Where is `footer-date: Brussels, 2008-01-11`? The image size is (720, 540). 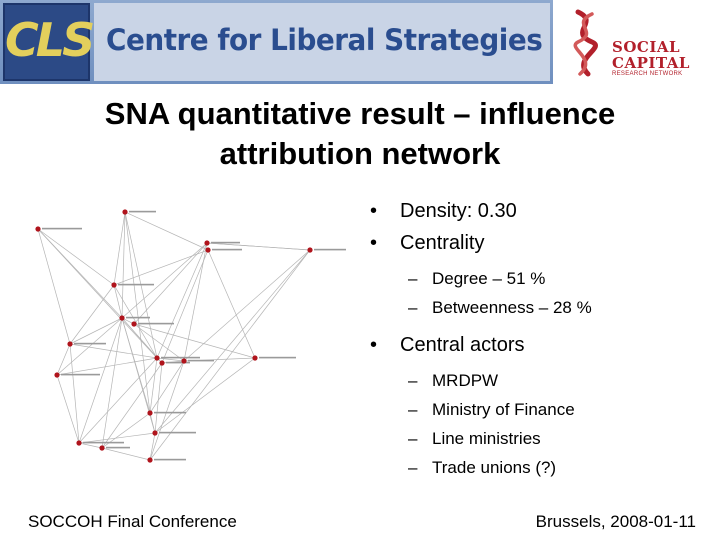
footer-date: Brussels, 2008-01-11 is located at coordinates (615, 521).